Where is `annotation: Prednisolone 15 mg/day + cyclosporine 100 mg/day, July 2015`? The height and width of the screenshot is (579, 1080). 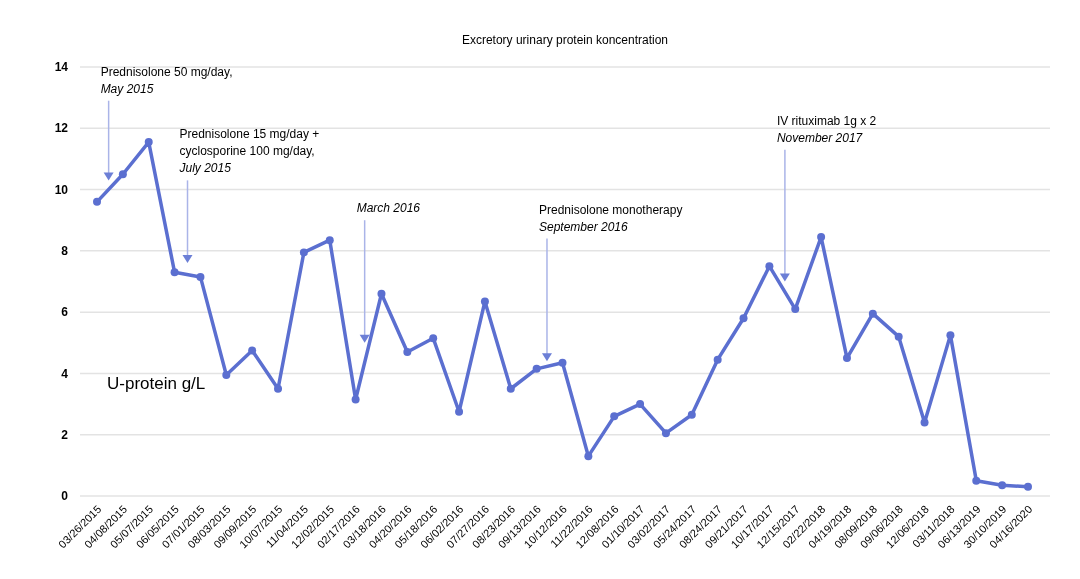
annotation: Prednisolone 15 mg/day + cyclosporine 100 mg/day, July 2015 is located at coordinates (249, 151).